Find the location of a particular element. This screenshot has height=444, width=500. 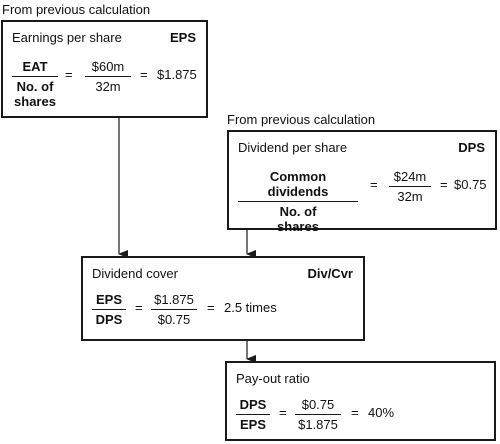

cover-formula-den: DPS is located at coordinates (109, 319).